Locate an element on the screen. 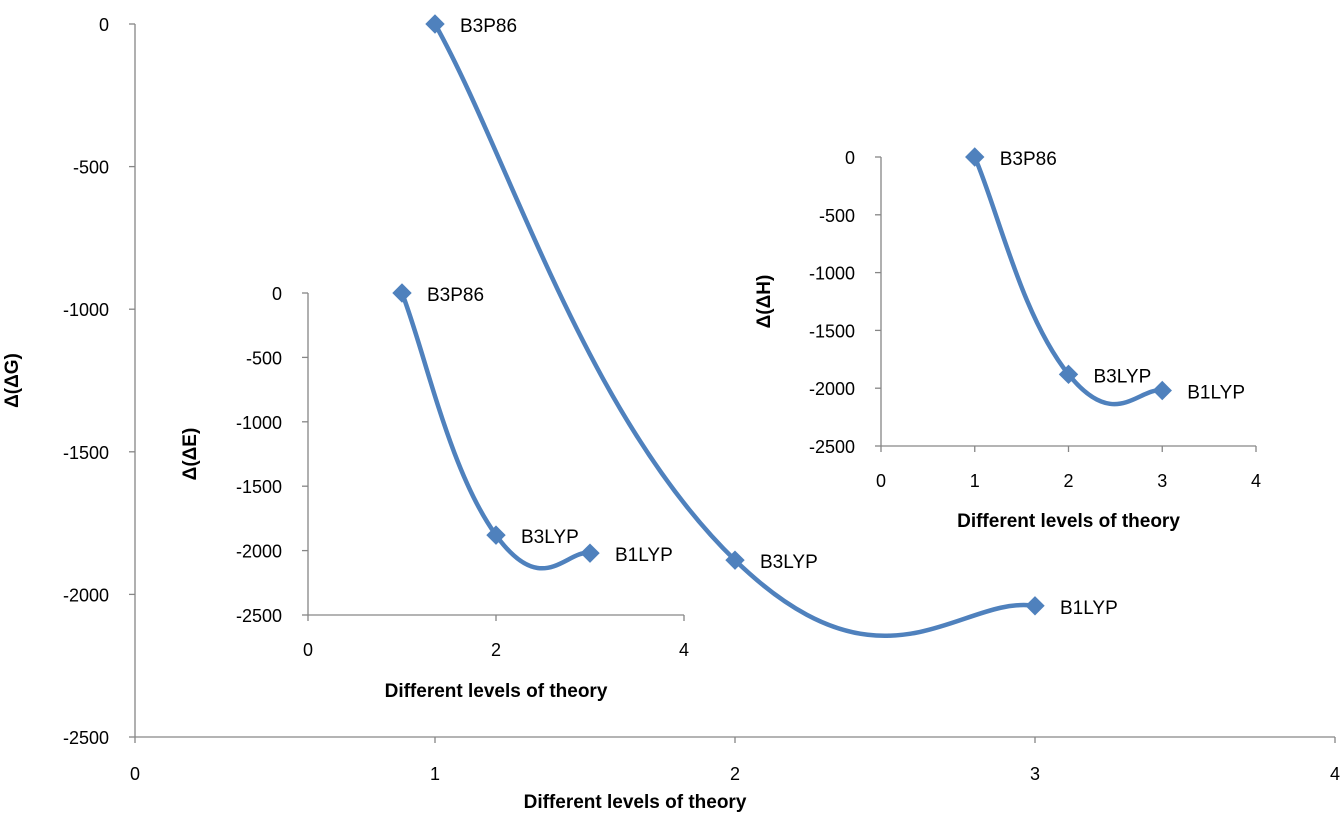  y-axis-title: Δ(ΔG) is located at coordinates (12, 380).